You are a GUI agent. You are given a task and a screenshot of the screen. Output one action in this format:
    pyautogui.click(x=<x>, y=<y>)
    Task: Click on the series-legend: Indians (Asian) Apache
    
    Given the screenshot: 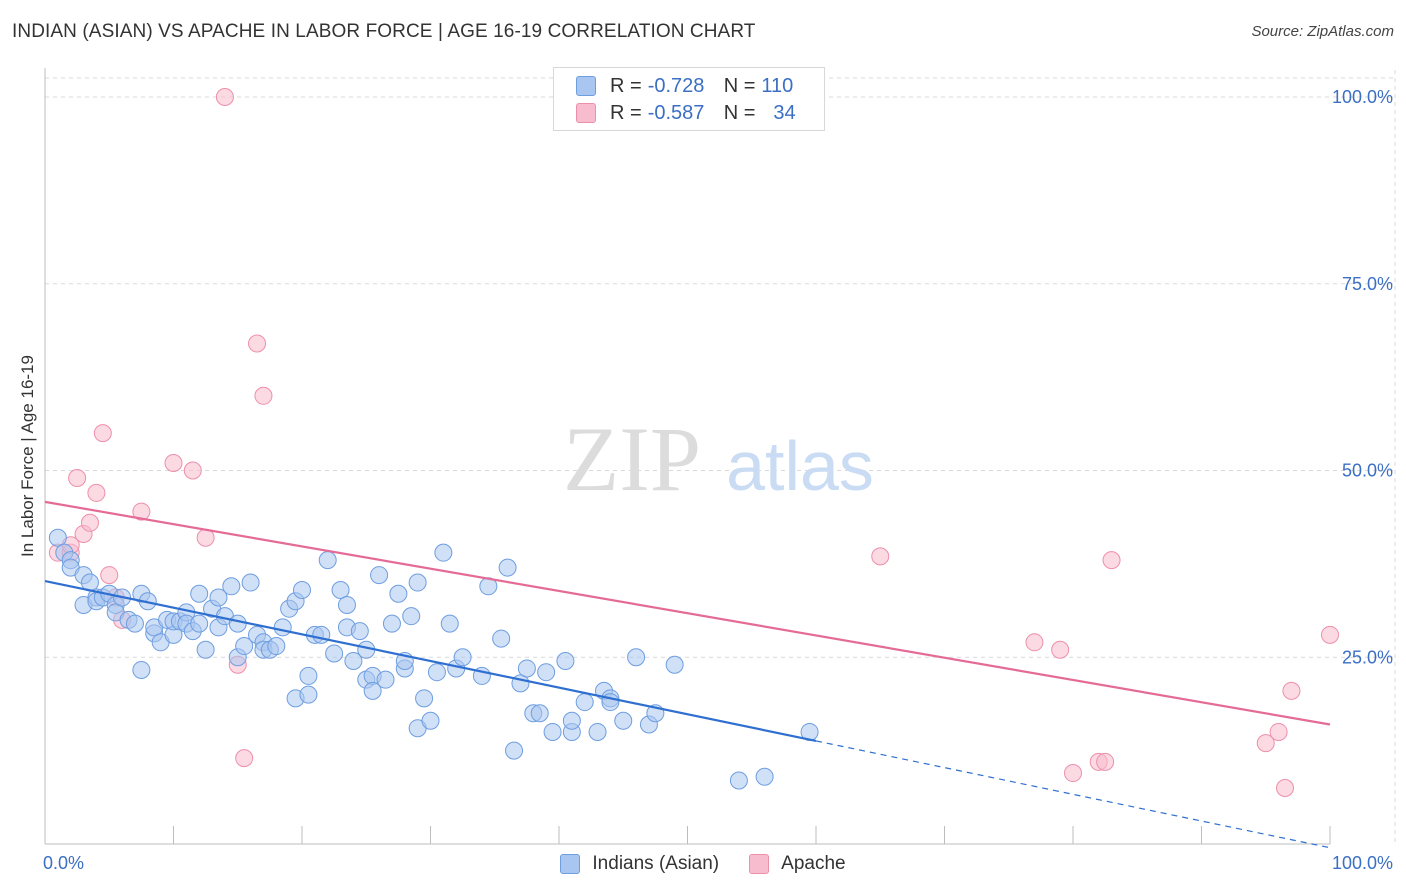 What is the action you would take?
    pyautogui.click(x=703, y=864)
    